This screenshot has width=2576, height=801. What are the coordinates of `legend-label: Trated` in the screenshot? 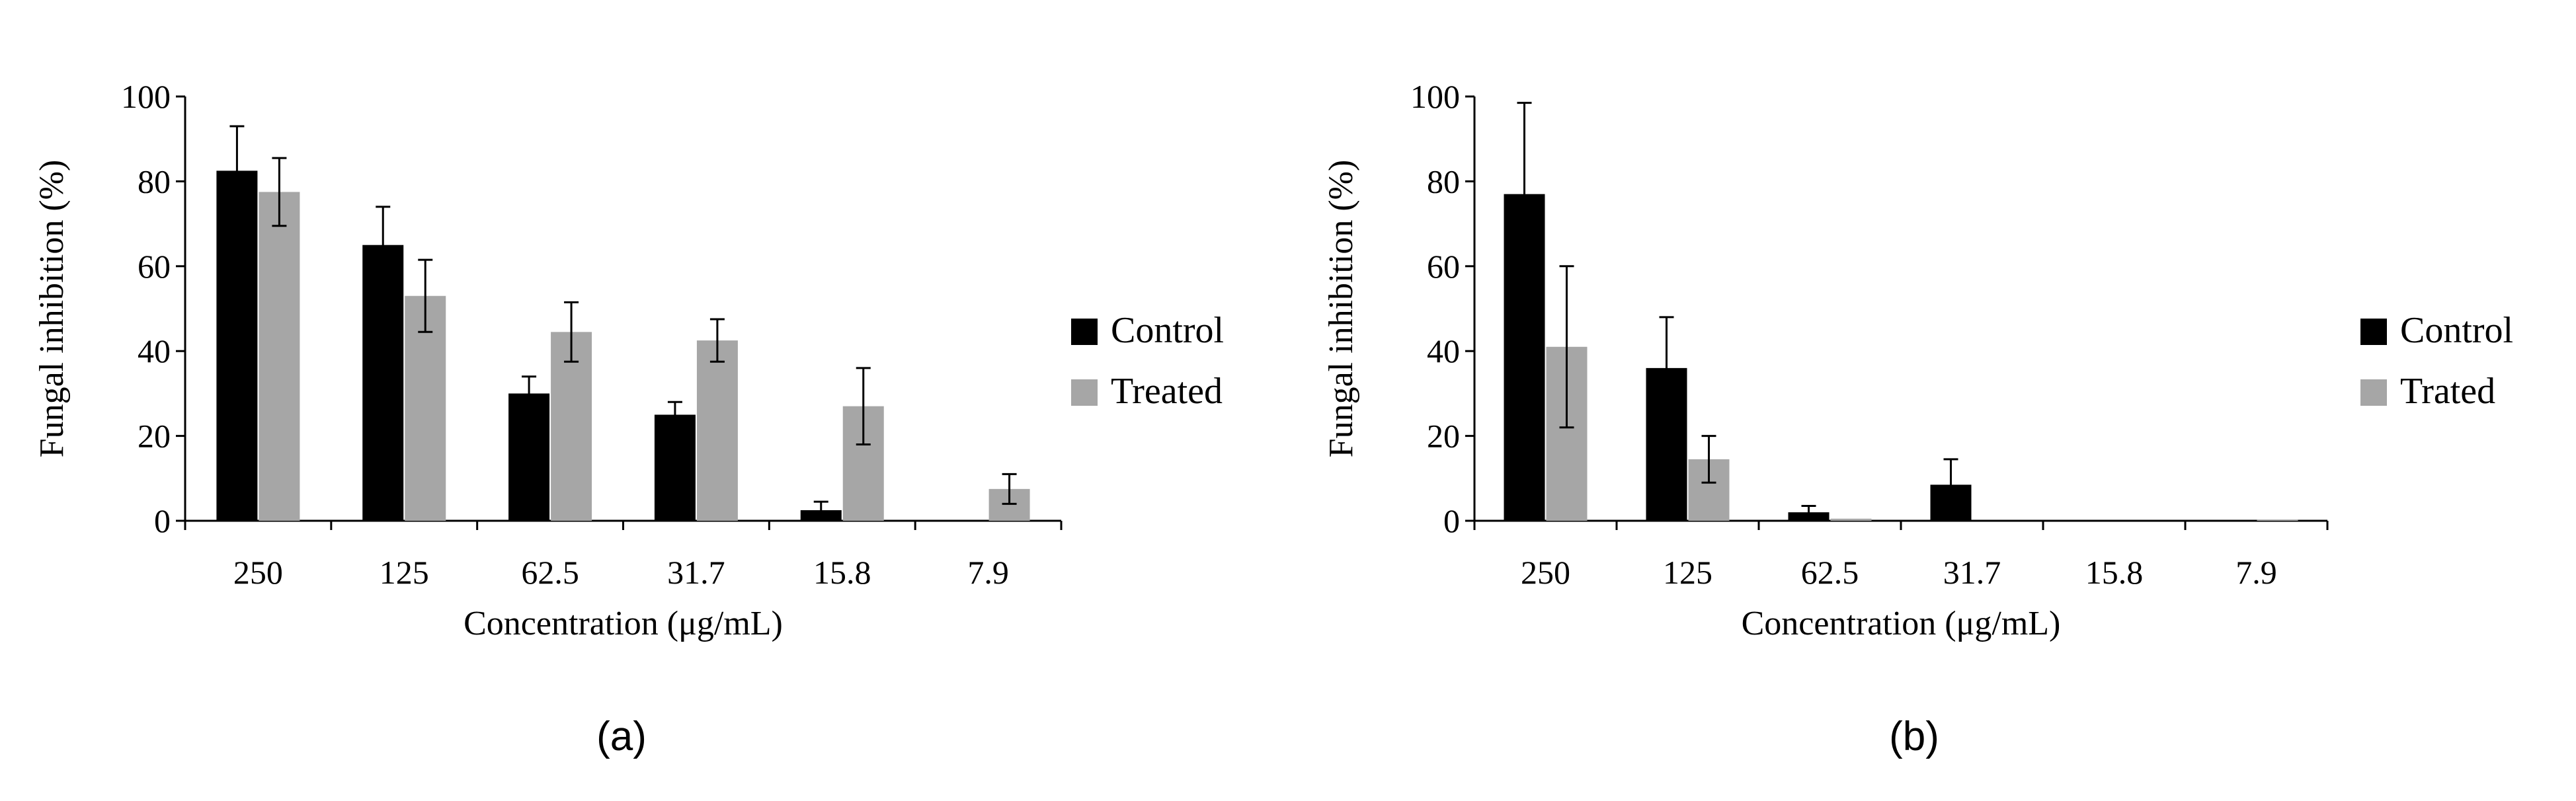 It's located at (2447, 391).